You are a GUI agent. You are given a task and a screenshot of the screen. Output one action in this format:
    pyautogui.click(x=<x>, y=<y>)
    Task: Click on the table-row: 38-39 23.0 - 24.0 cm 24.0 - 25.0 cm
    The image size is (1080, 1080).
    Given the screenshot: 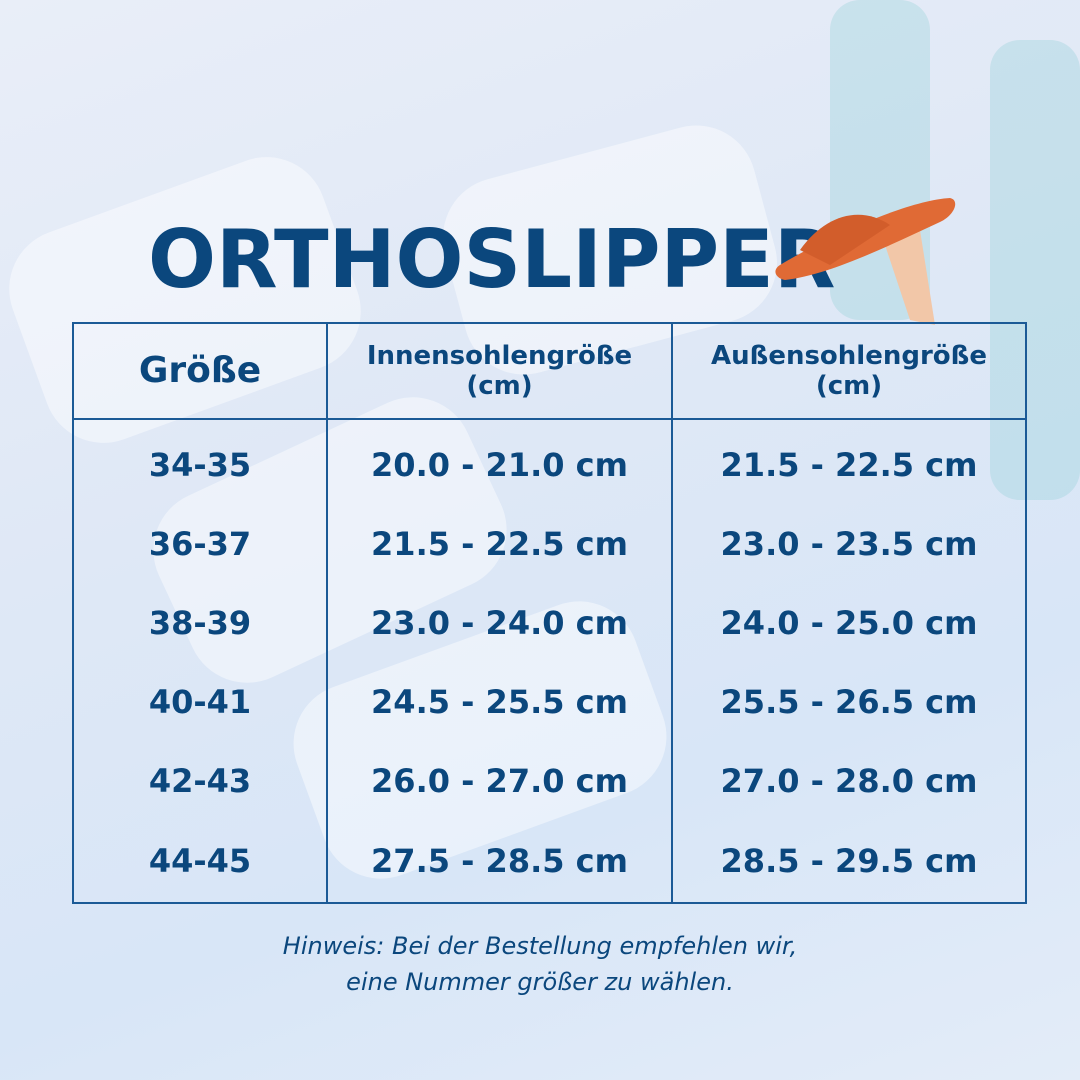 What is the action you would take?
    pyautogui.click(x=549, y=622)
    